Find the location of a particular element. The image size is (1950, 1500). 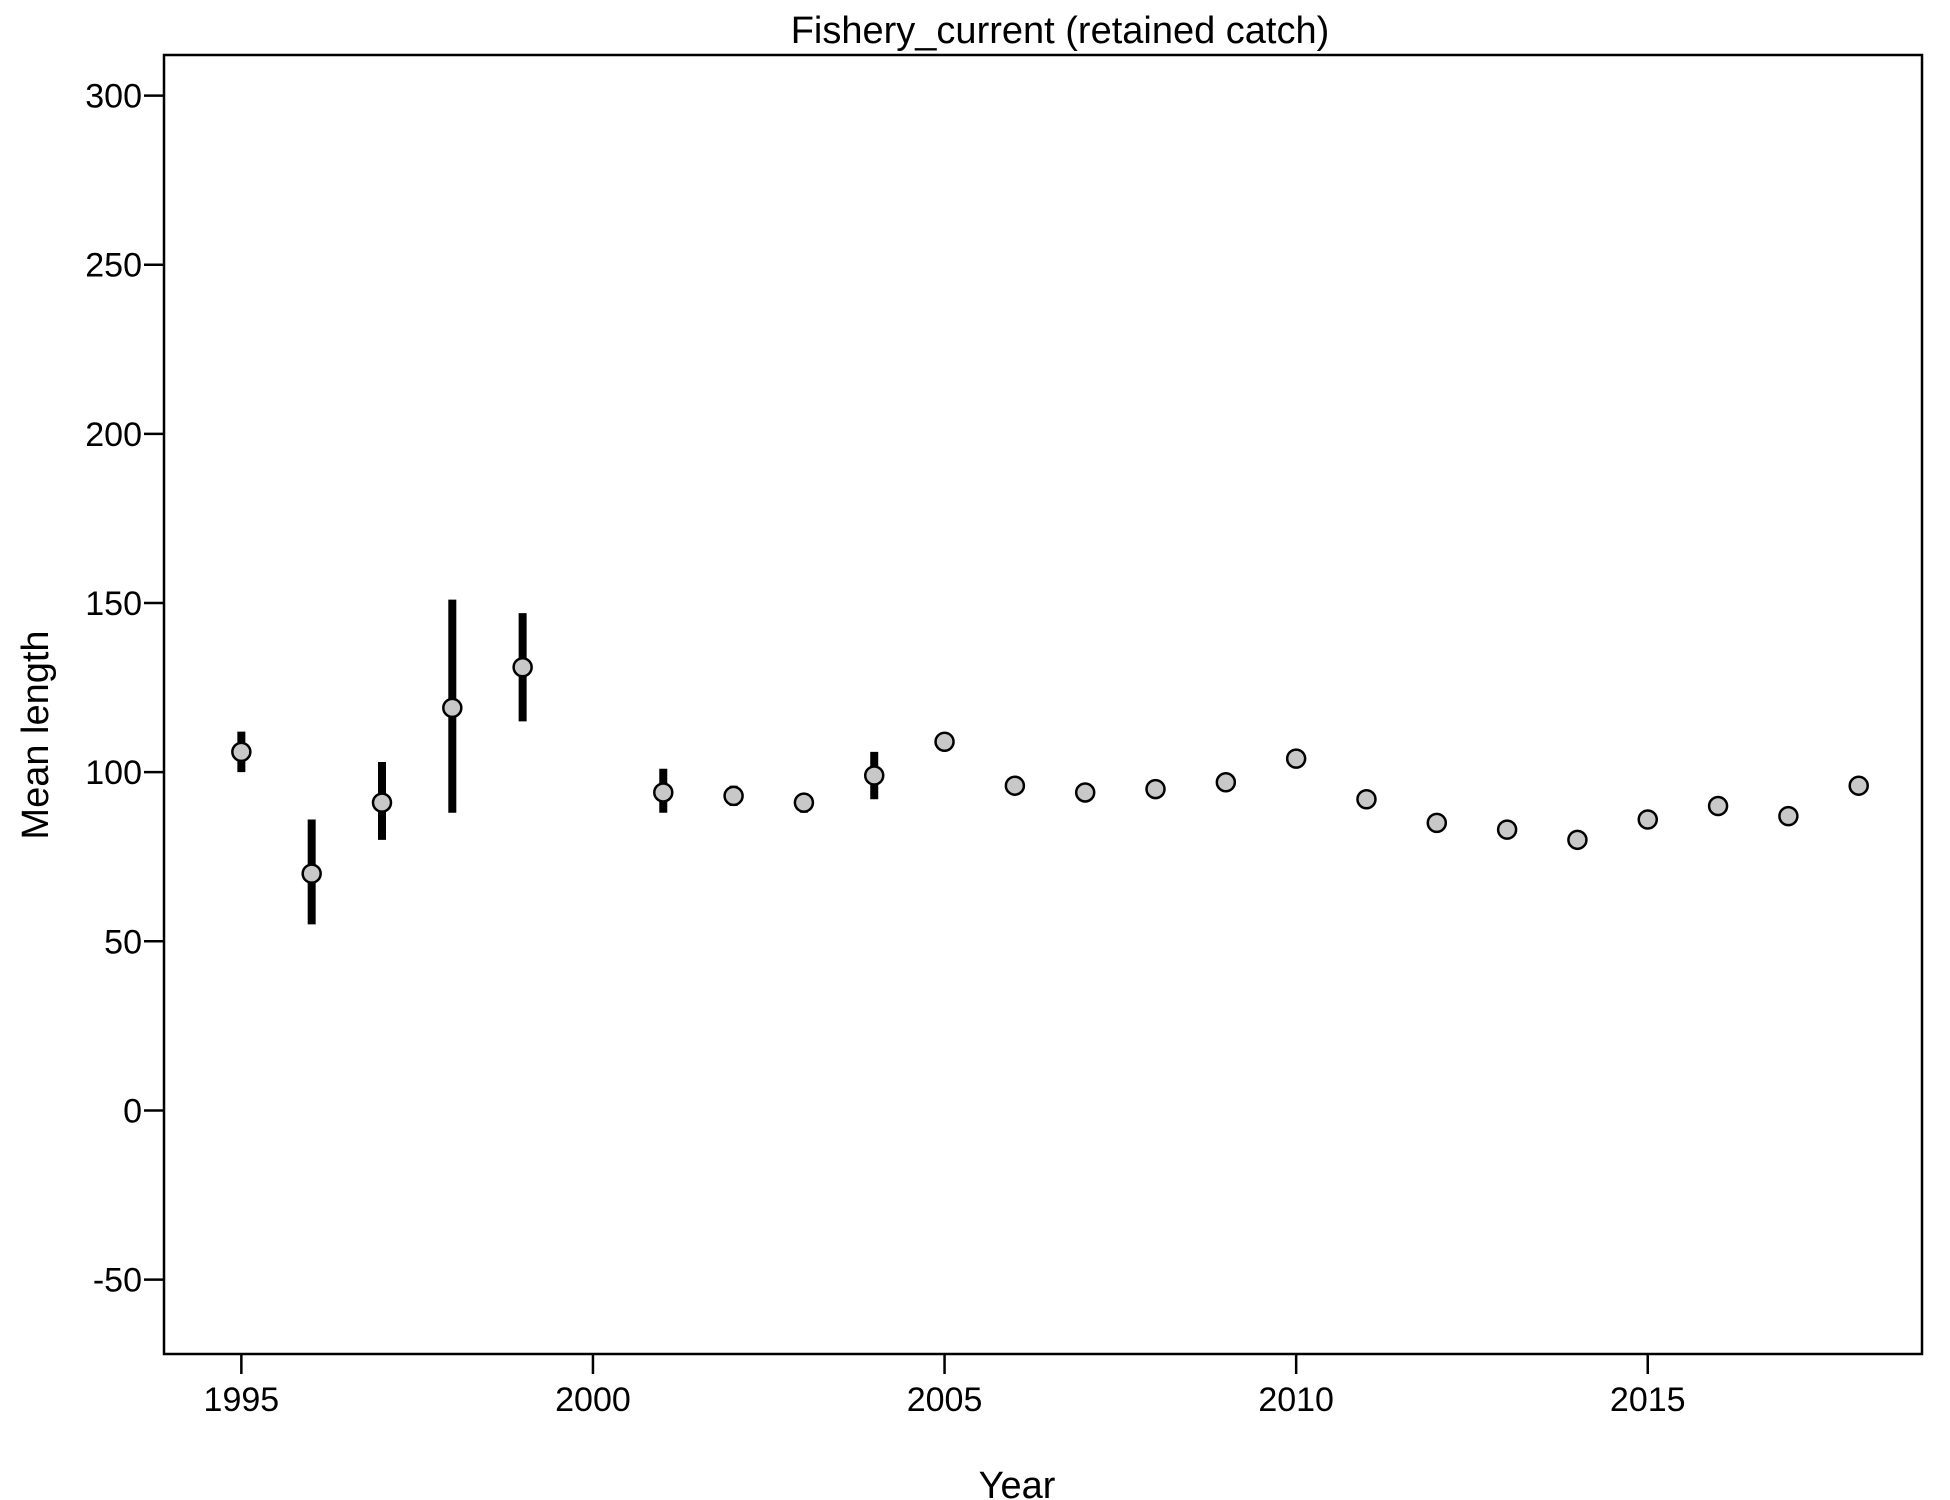

data-points is located at coordinates (1050, 770).